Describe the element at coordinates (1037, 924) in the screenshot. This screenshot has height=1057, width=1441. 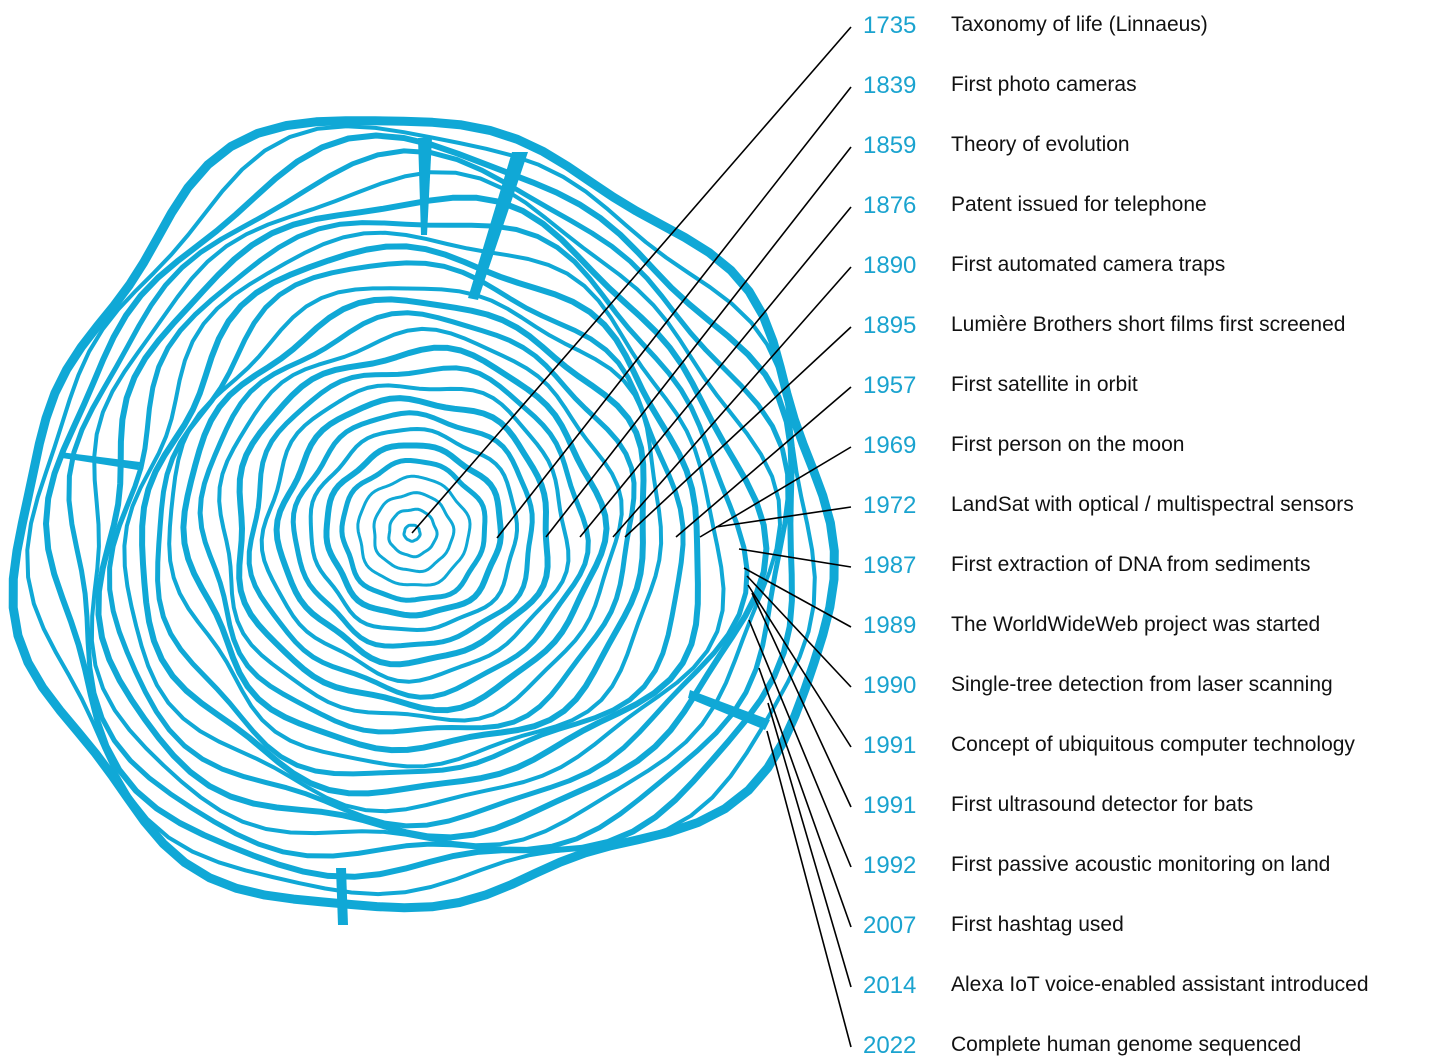
I see `event-label: First hashtag used` at that location.